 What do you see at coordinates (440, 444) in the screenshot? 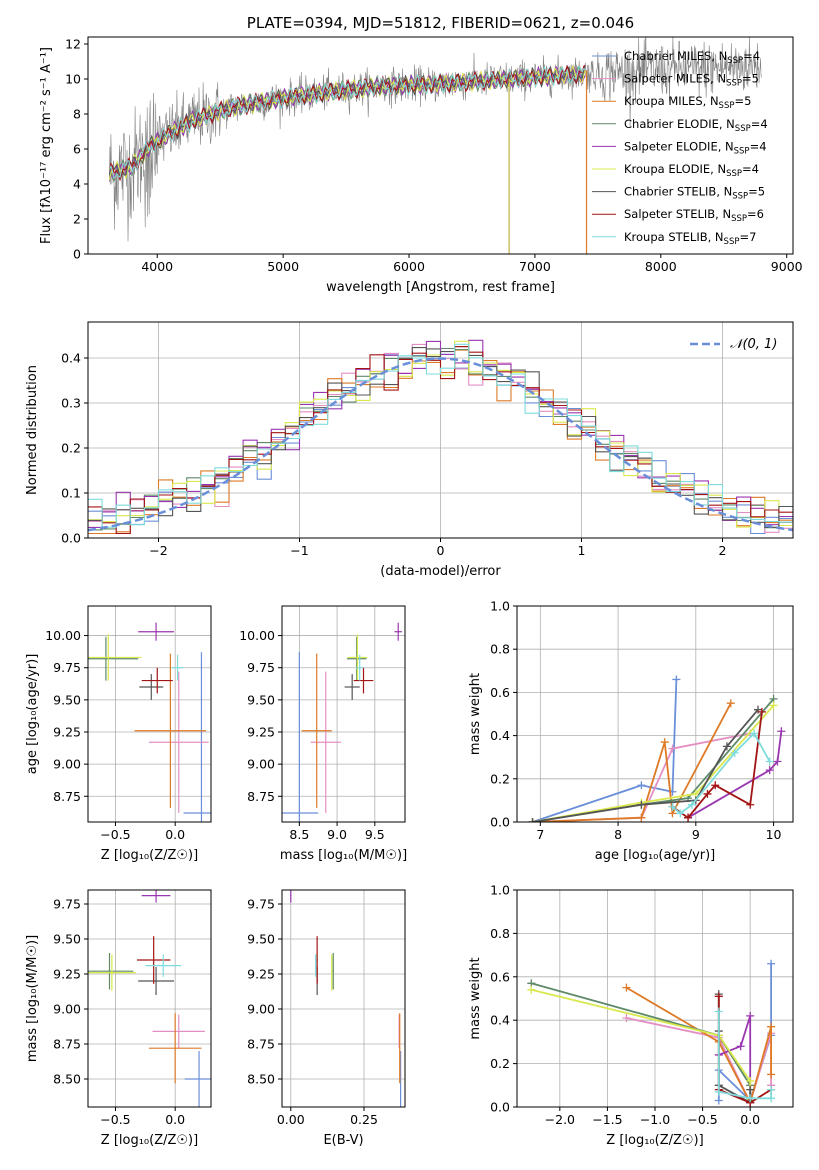
I see `normal-curve` at bounding box center [440, 444].